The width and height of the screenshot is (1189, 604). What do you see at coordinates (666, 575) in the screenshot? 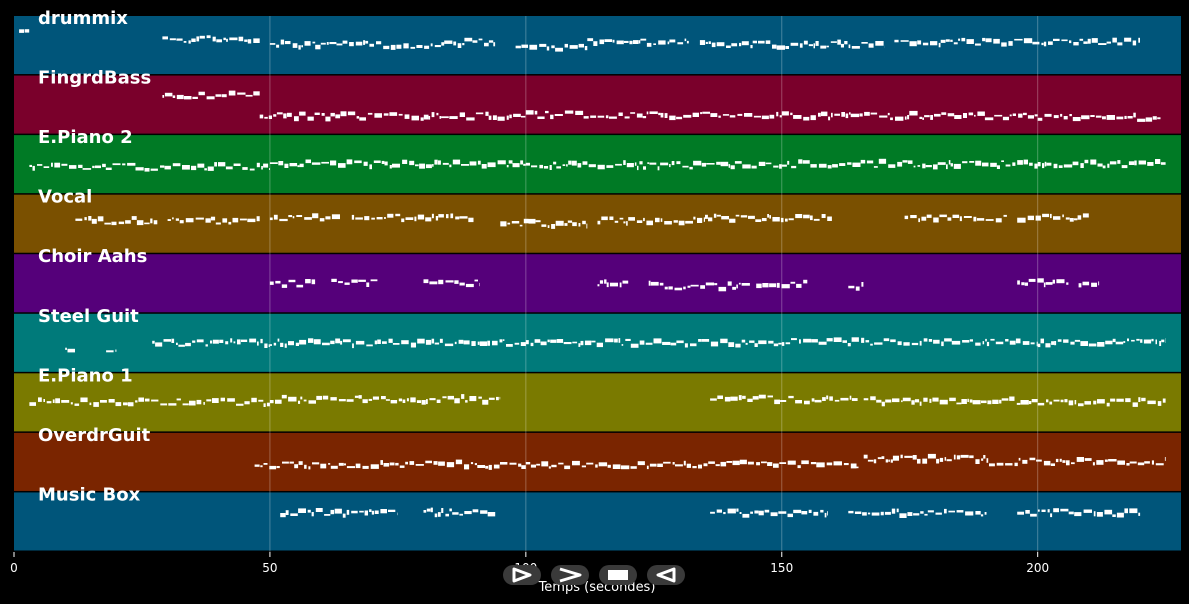
I see `rewind-button` at bounding box center [666, 575].